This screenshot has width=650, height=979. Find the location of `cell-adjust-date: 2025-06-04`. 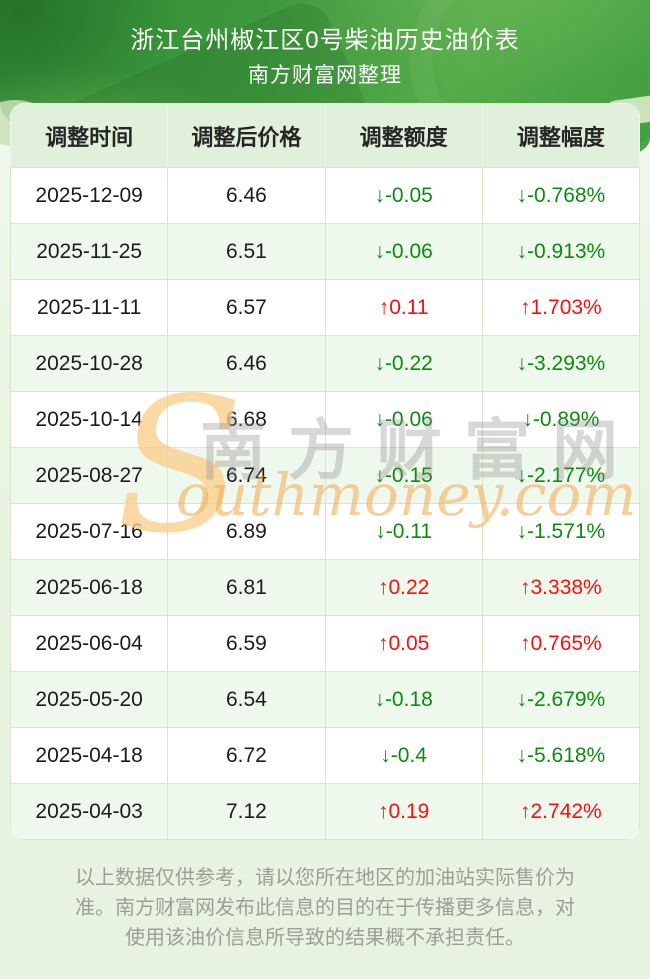

cell-adjust-date: 2025-06-04 is located at coordinates (89, 643).